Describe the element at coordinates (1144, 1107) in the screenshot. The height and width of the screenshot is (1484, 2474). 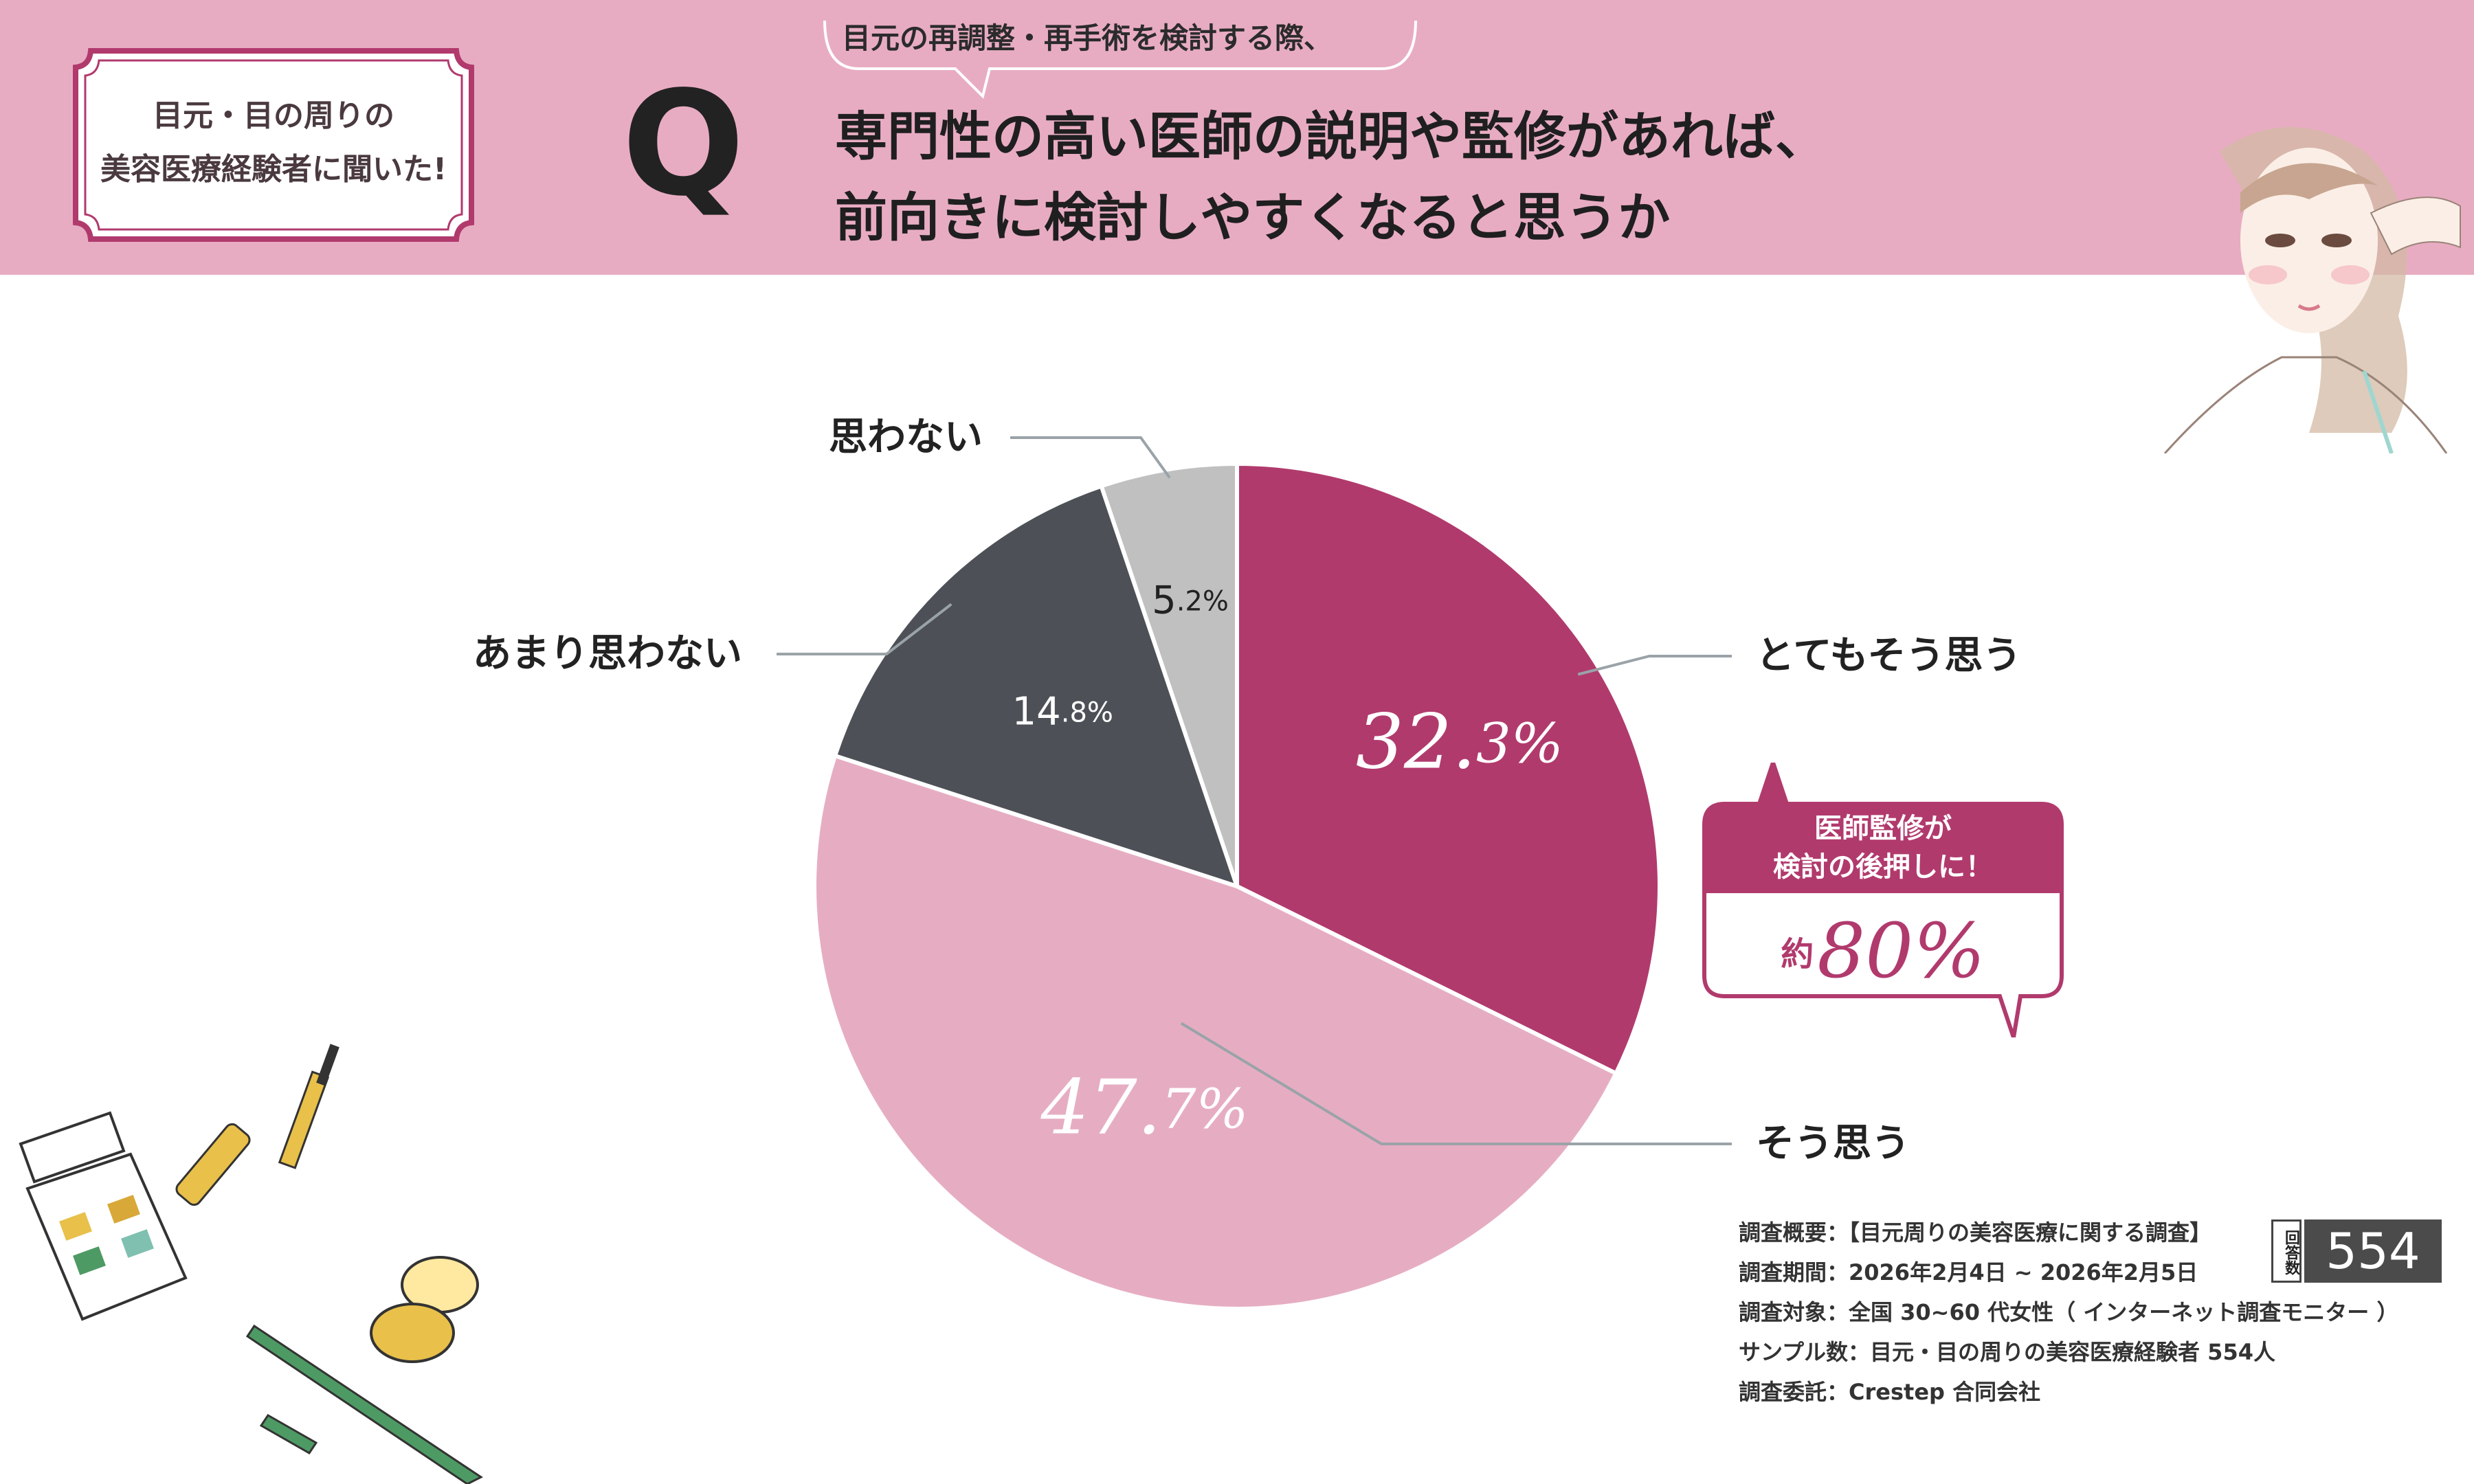
I see `value-label-agree: 47.7%` at that location.